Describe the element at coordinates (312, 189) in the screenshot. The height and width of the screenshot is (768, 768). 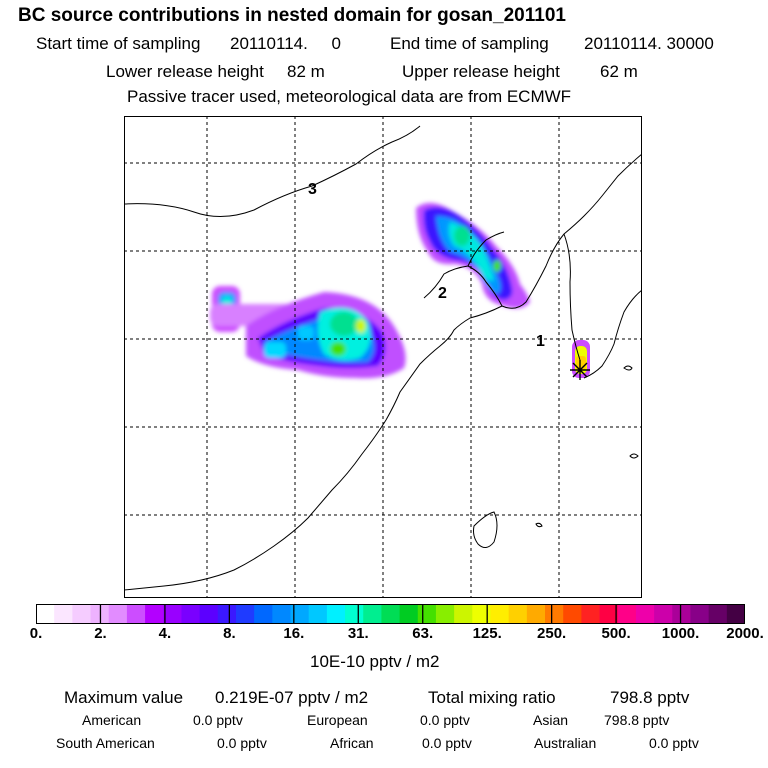
I see `marker-3: 3` at that location.